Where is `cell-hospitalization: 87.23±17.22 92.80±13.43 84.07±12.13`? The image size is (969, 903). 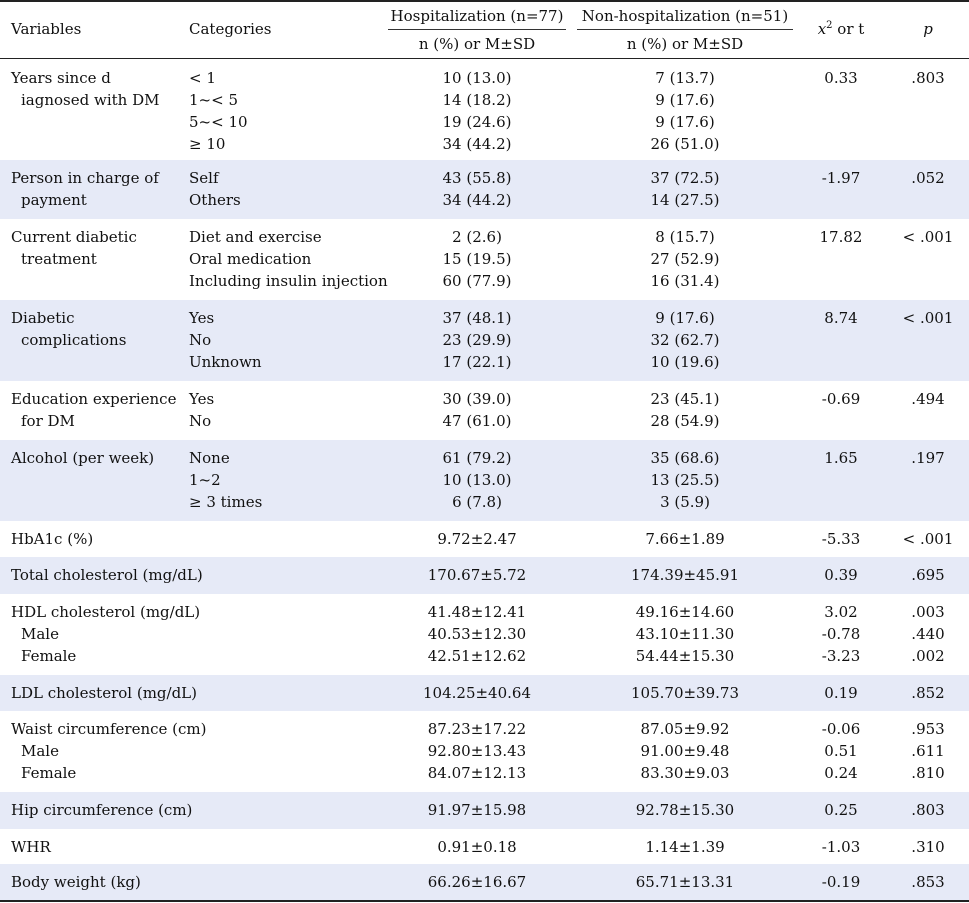
cell-hospitalization: 87.23±17.22 92.80±13.43 84.07±12.13 is located at coordinates (477, 751).